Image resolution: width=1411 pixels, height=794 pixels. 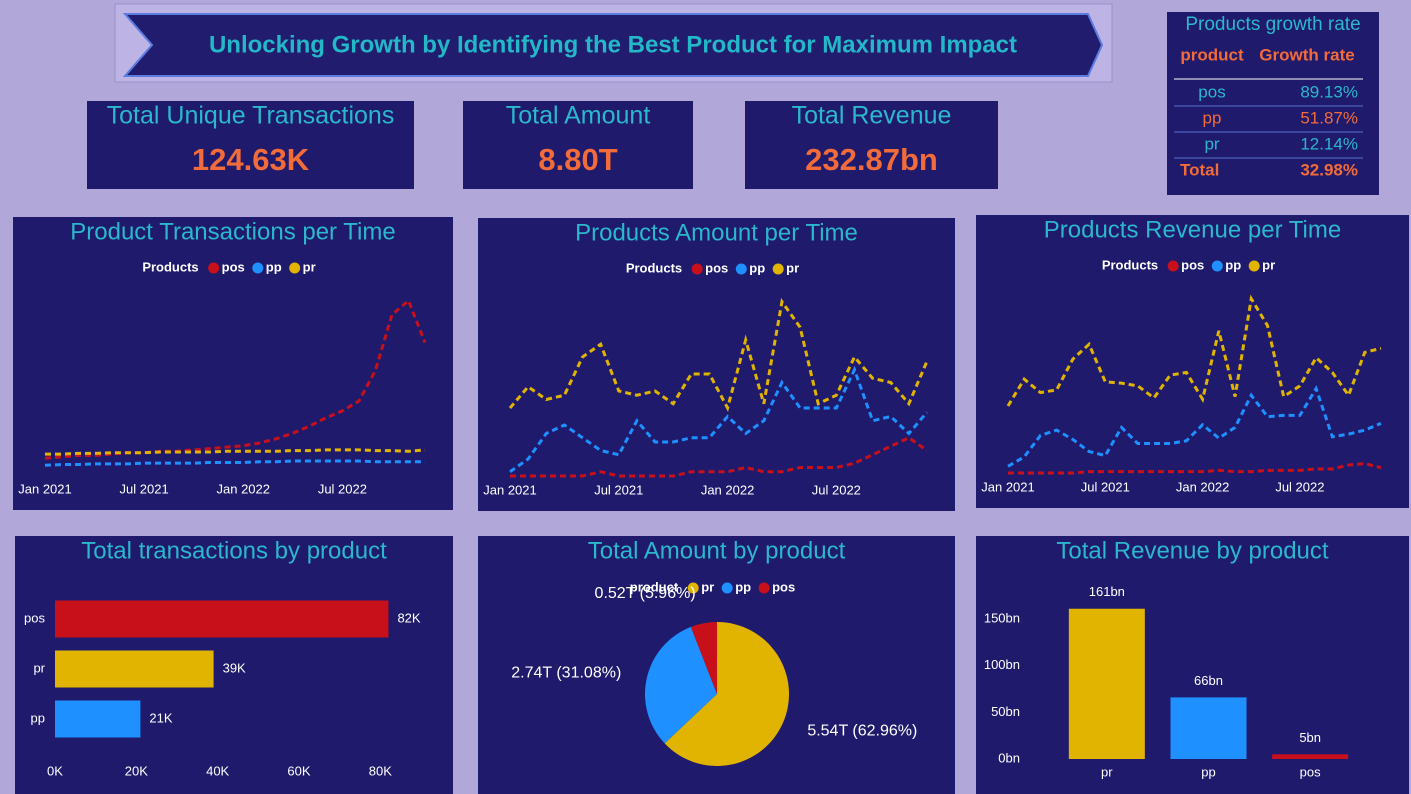 What do you see at coordinates (1192, 550) in the screenshot?
I see `chart-title: Total Revenue by product` at bounding box center [1192, 550].